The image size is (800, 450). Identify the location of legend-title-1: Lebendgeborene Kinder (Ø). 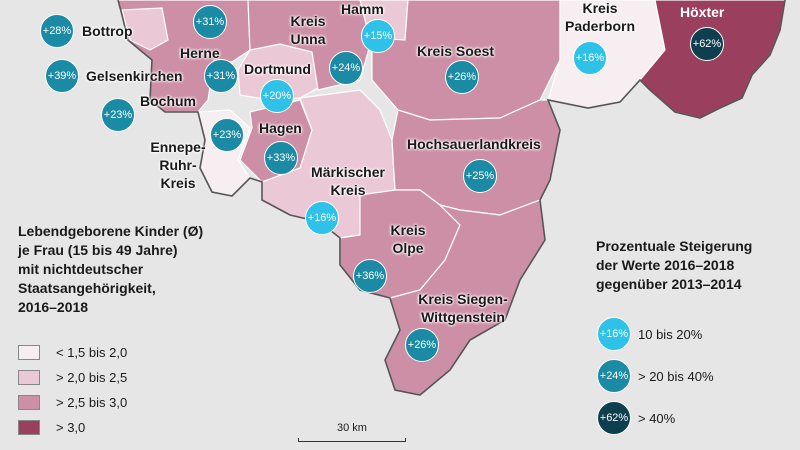
(111, 231).